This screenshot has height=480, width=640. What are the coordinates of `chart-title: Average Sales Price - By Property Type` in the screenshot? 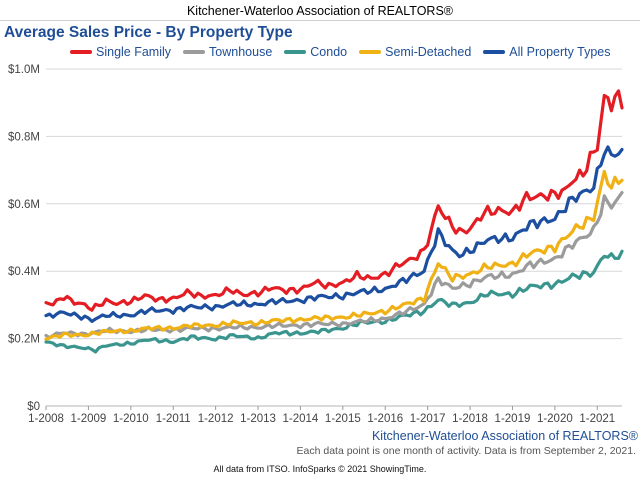 It's located at (148, 32).